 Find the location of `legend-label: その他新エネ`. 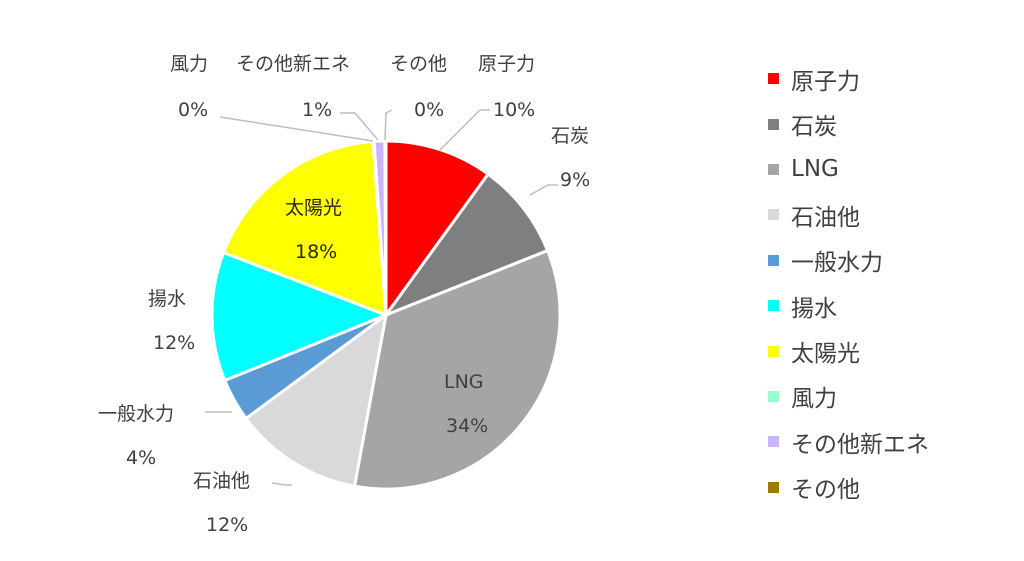

legend-label: その他新エネ is located at coordinates (860, 444).